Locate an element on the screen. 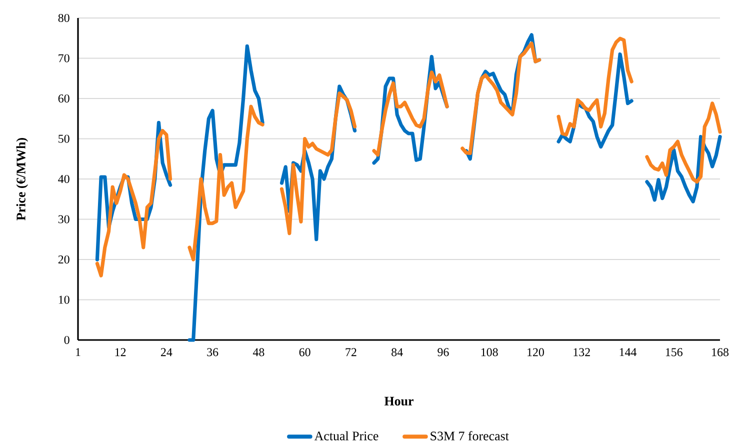 Image resolution: width=744 pixels, height=448 pixels. x-tick-label: 156 is located at coordinates (674, 352).